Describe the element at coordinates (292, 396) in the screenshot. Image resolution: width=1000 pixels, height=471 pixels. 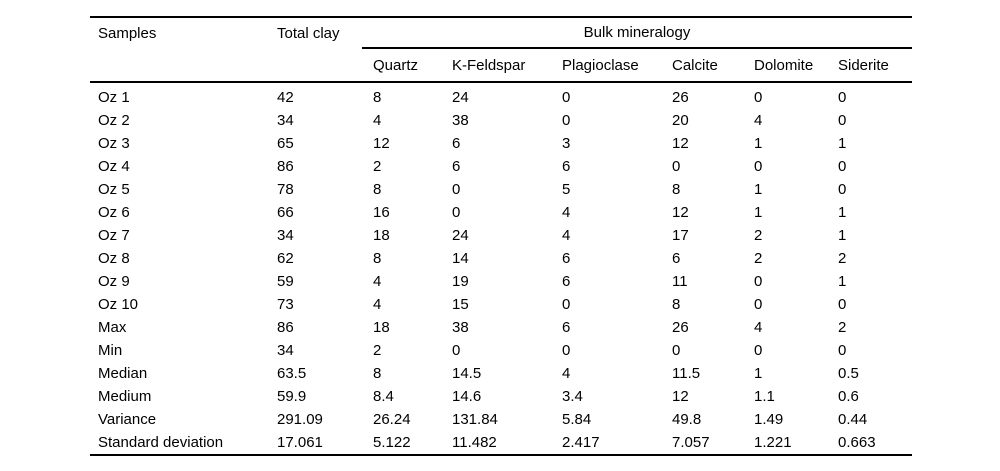
I see `cell-total-clay: 59.9` at that location.